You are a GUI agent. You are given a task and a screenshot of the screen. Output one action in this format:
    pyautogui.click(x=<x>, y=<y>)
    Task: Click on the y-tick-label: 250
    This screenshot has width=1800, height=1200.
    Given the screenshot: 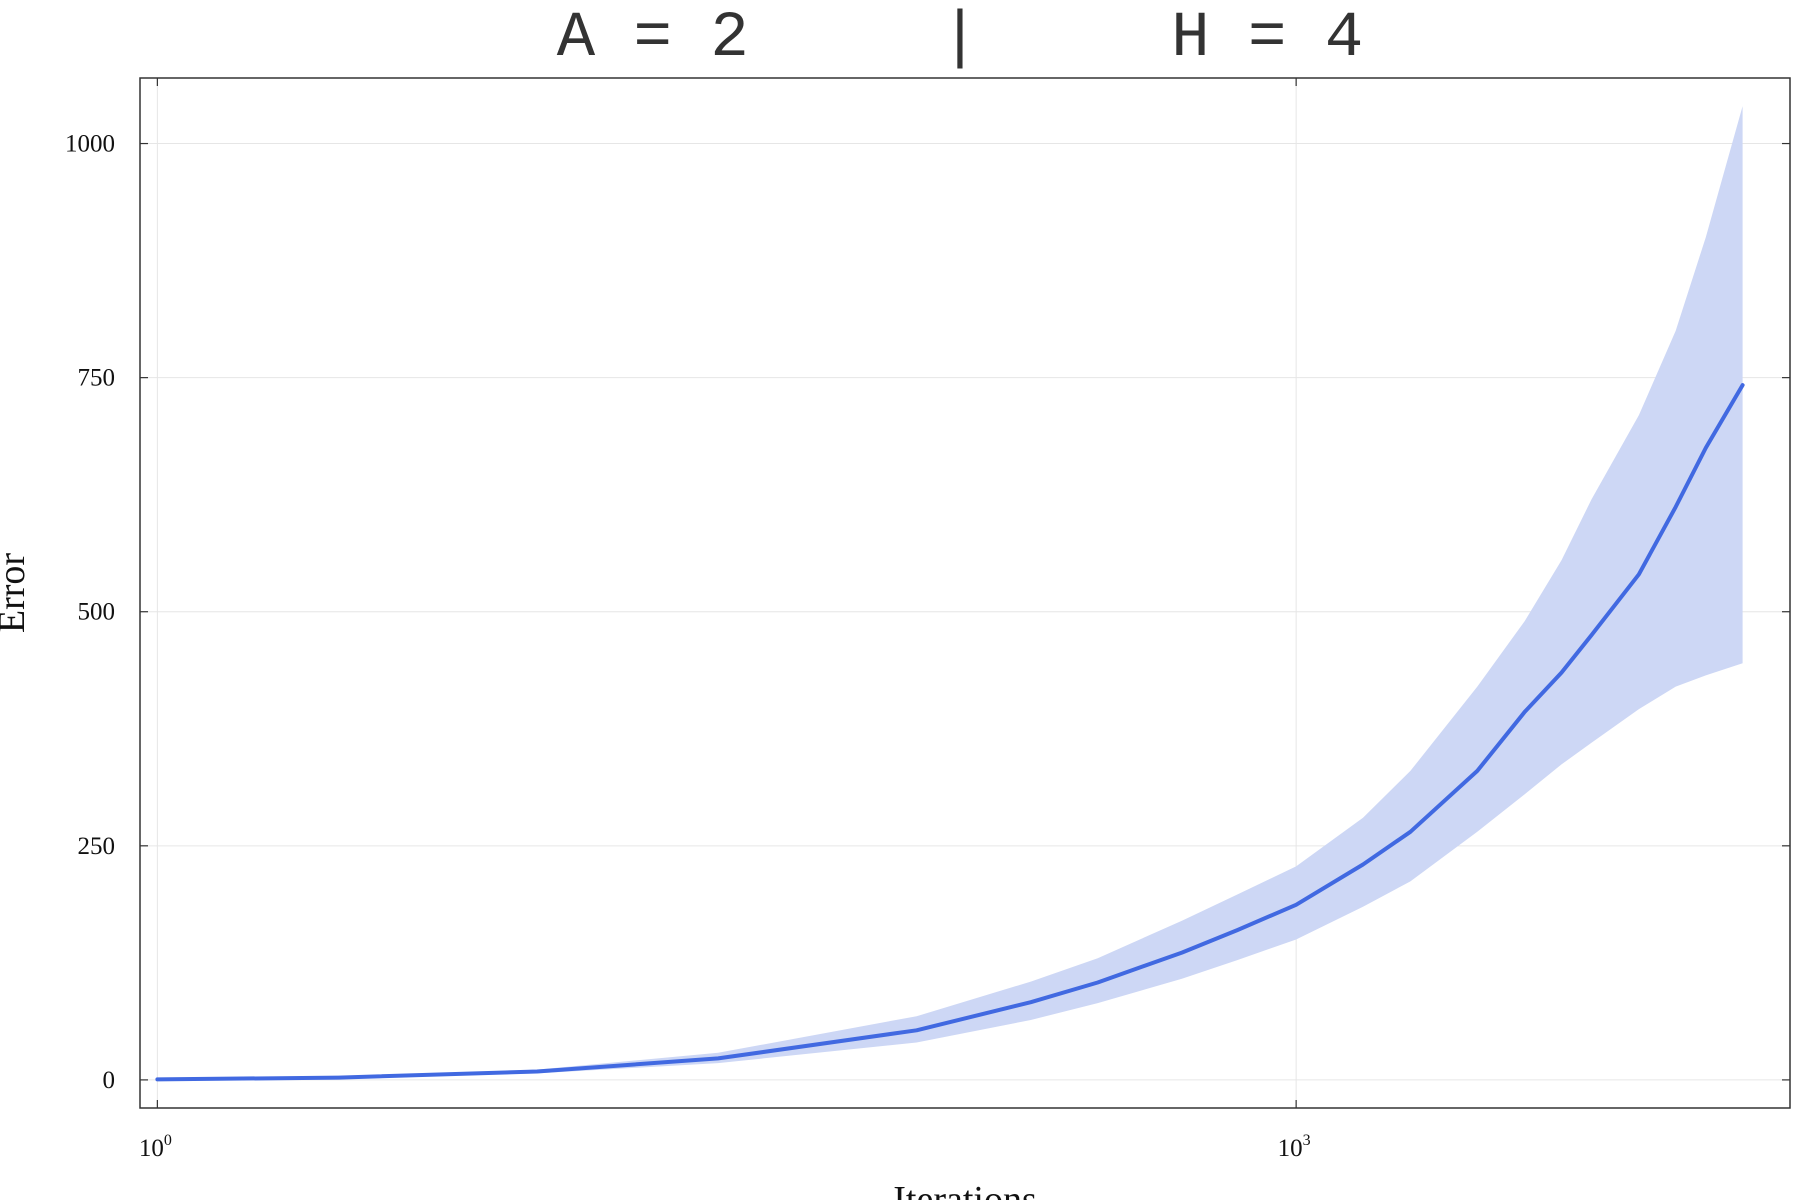 What is the action you would take?
    pyautogui.click(x=97, y=846)
    